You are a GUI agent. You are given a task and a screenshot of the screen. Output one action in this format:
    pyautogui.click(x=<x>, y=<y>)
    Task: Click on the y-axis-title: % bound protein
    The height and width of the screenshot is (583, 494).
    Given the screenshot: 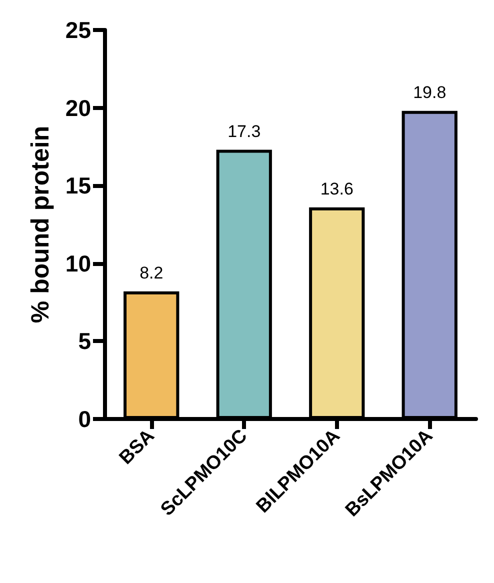 What is the action you would take?
    pyautogui.click(x=40, y=225)
    